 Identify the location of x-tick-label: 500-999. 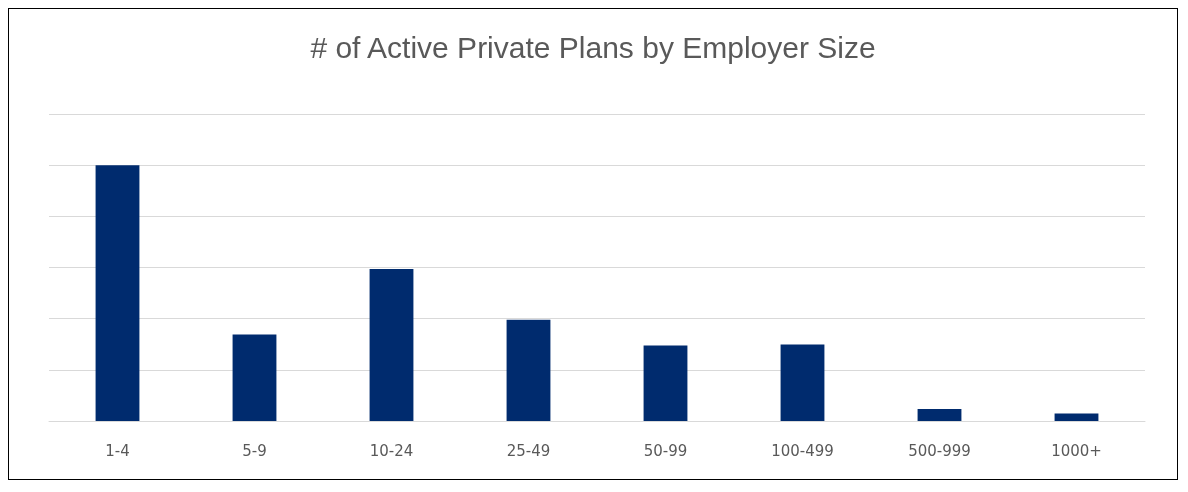
(939, 450).